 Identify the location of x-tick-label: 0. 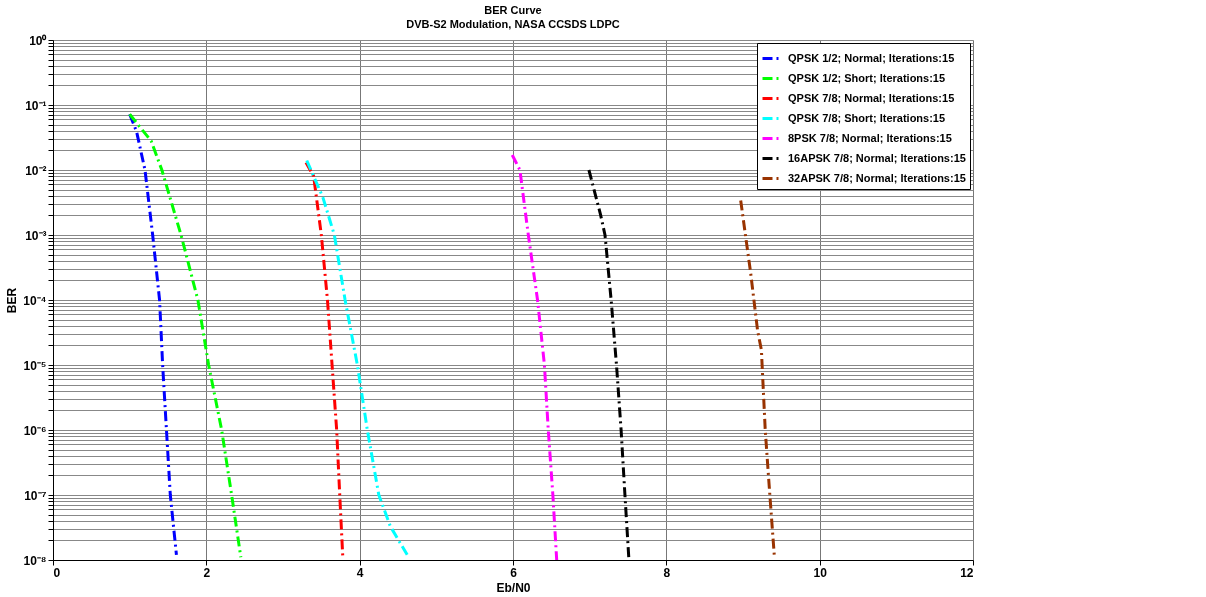
(57, 572).